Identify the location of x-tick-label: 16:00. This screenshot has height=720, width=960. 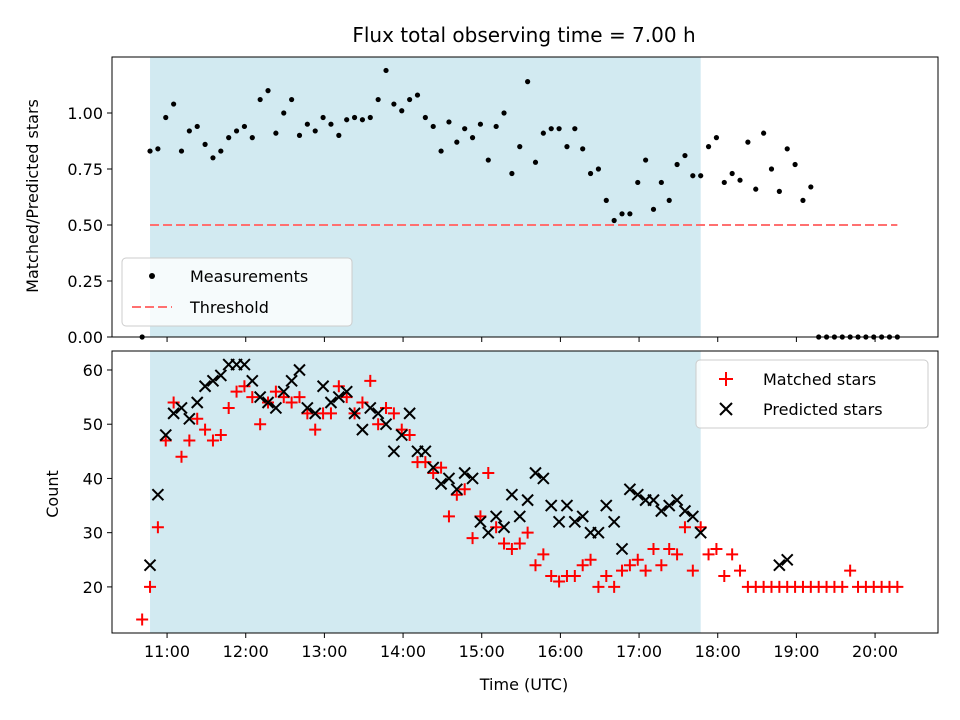
(560, 651).